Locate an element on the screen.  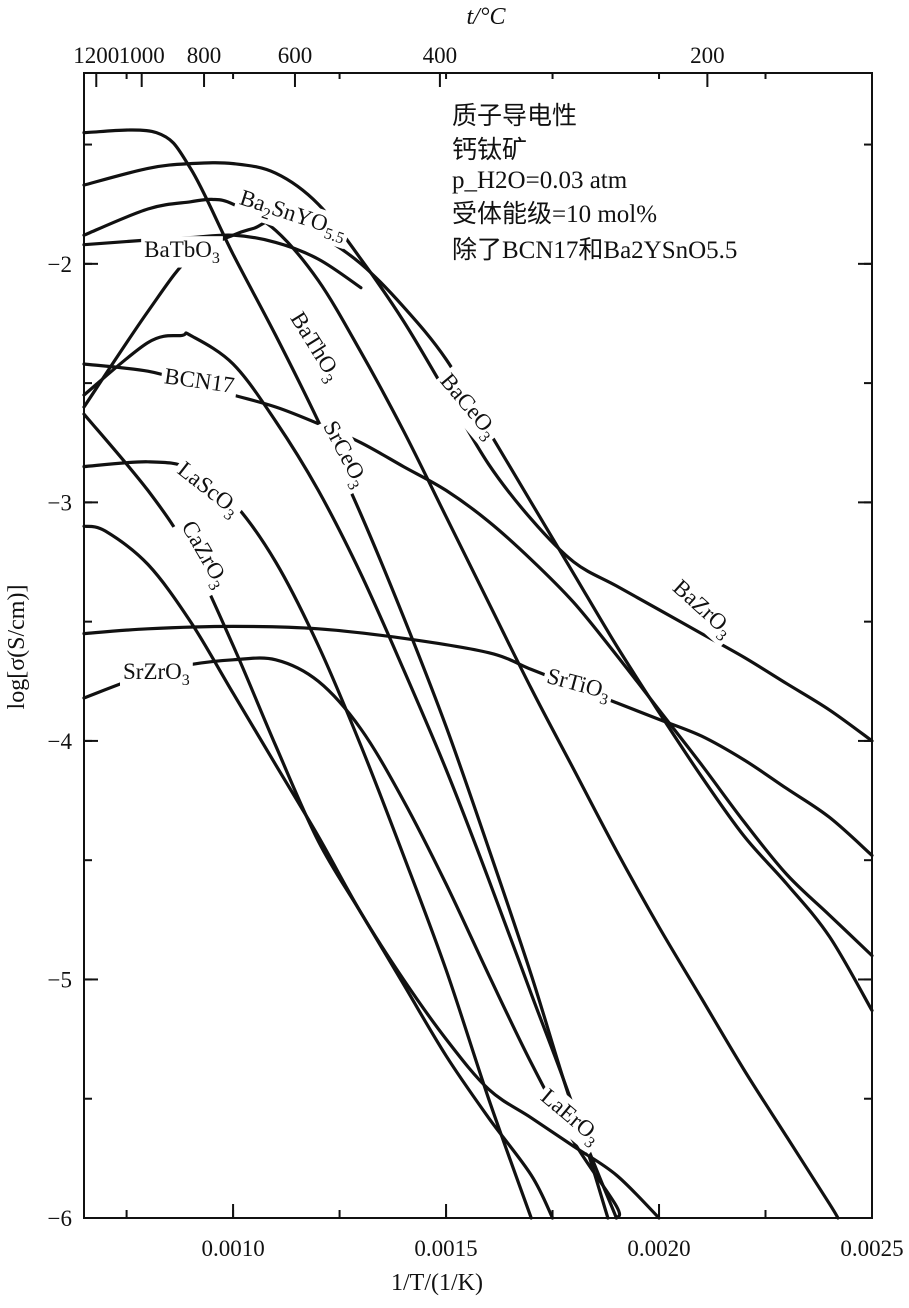
curve-label-batho3: BaThO3 is located at coordinates (314, 347).